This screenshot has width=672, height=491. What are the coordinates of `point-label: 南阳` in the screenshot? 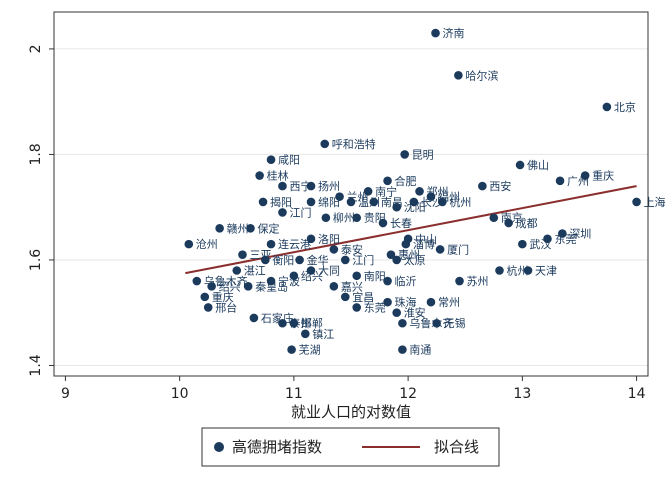 It's located at (375, 276).